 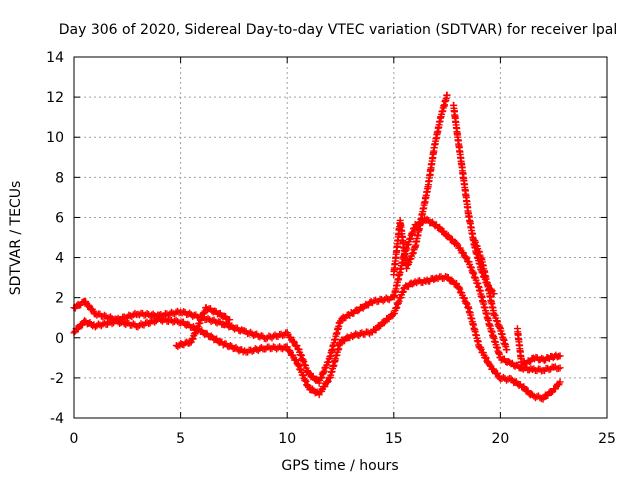 I want to click on y-tick-label: 0, so click(x=59, y=339).